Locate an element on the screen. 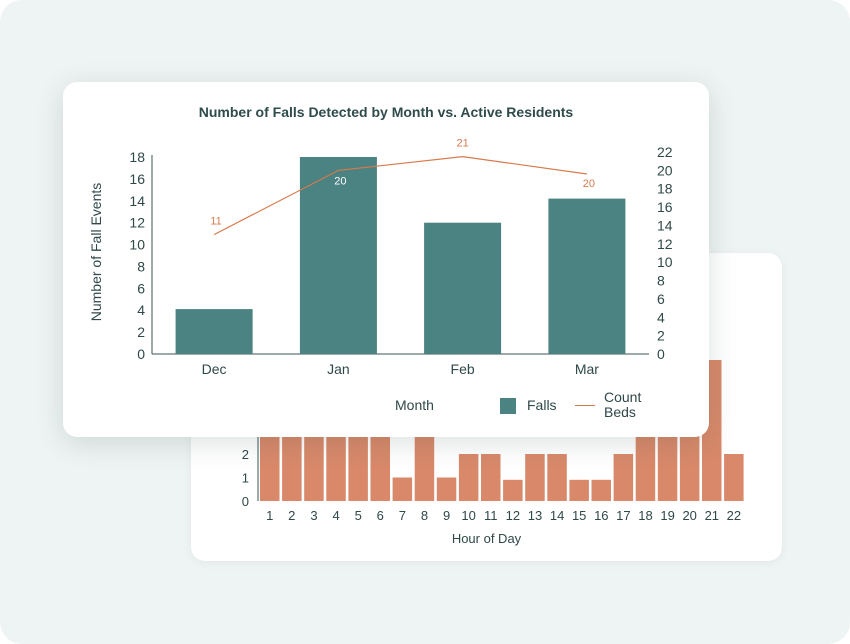  hourly-x-tick: 8 is located at coordinates (424, 515).